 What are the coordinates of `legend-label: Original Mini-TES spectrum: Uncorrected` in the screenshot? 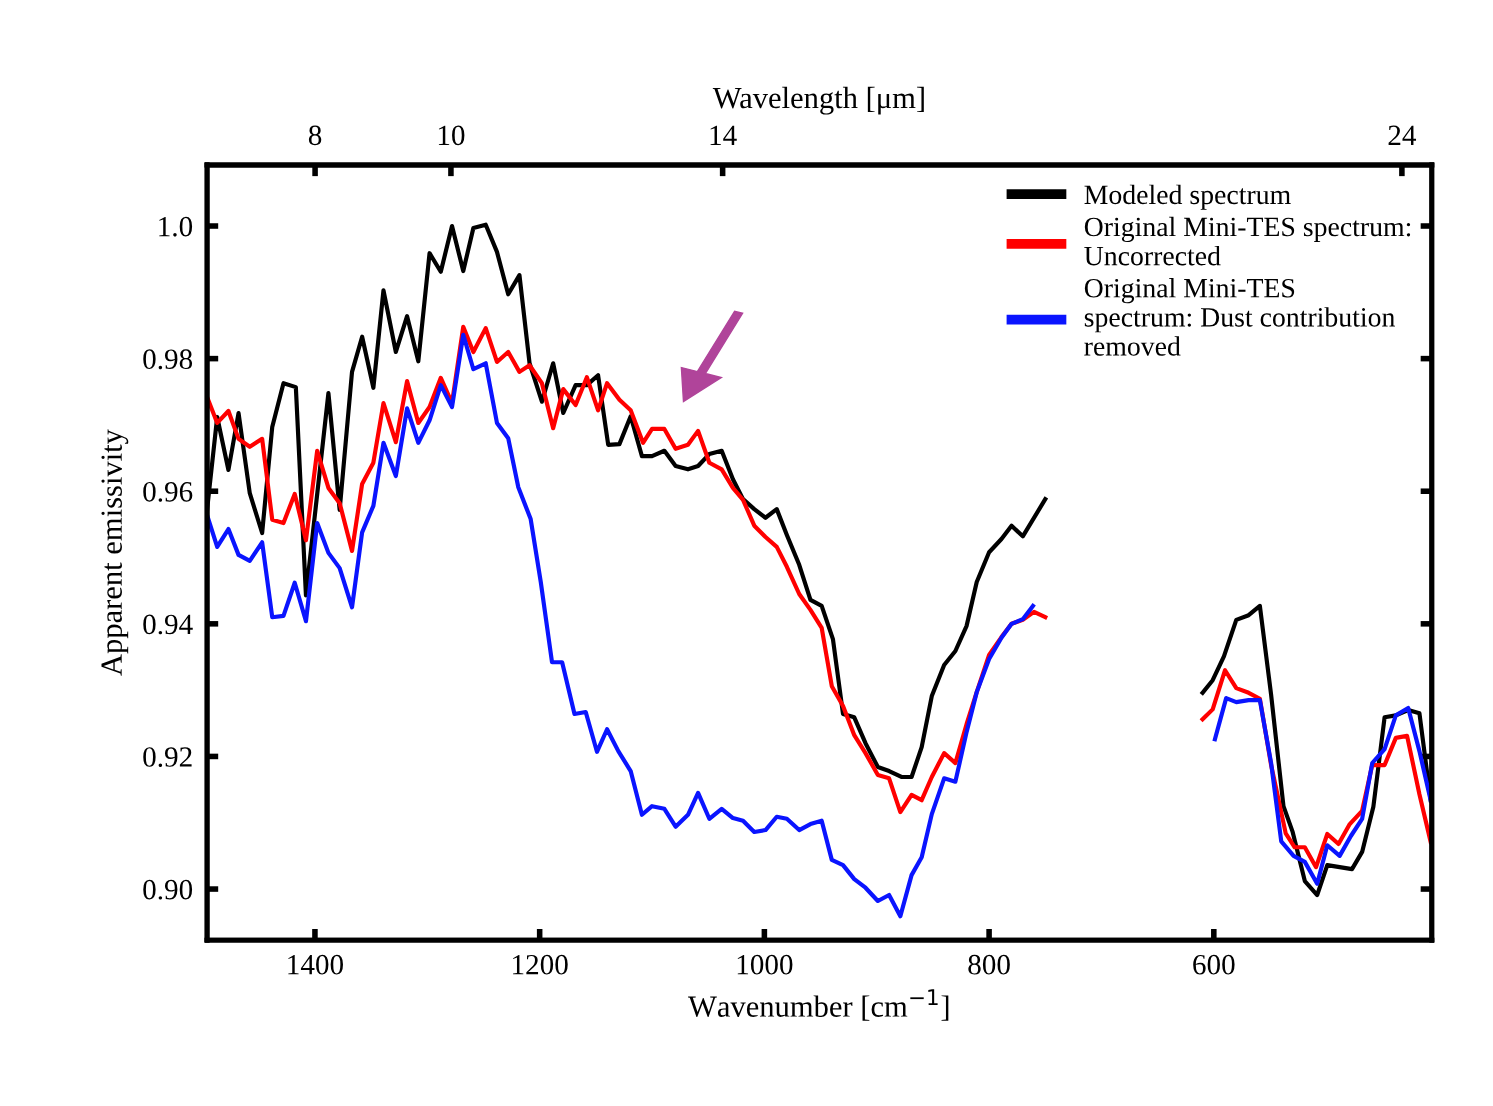 It's located at (1247, 241).